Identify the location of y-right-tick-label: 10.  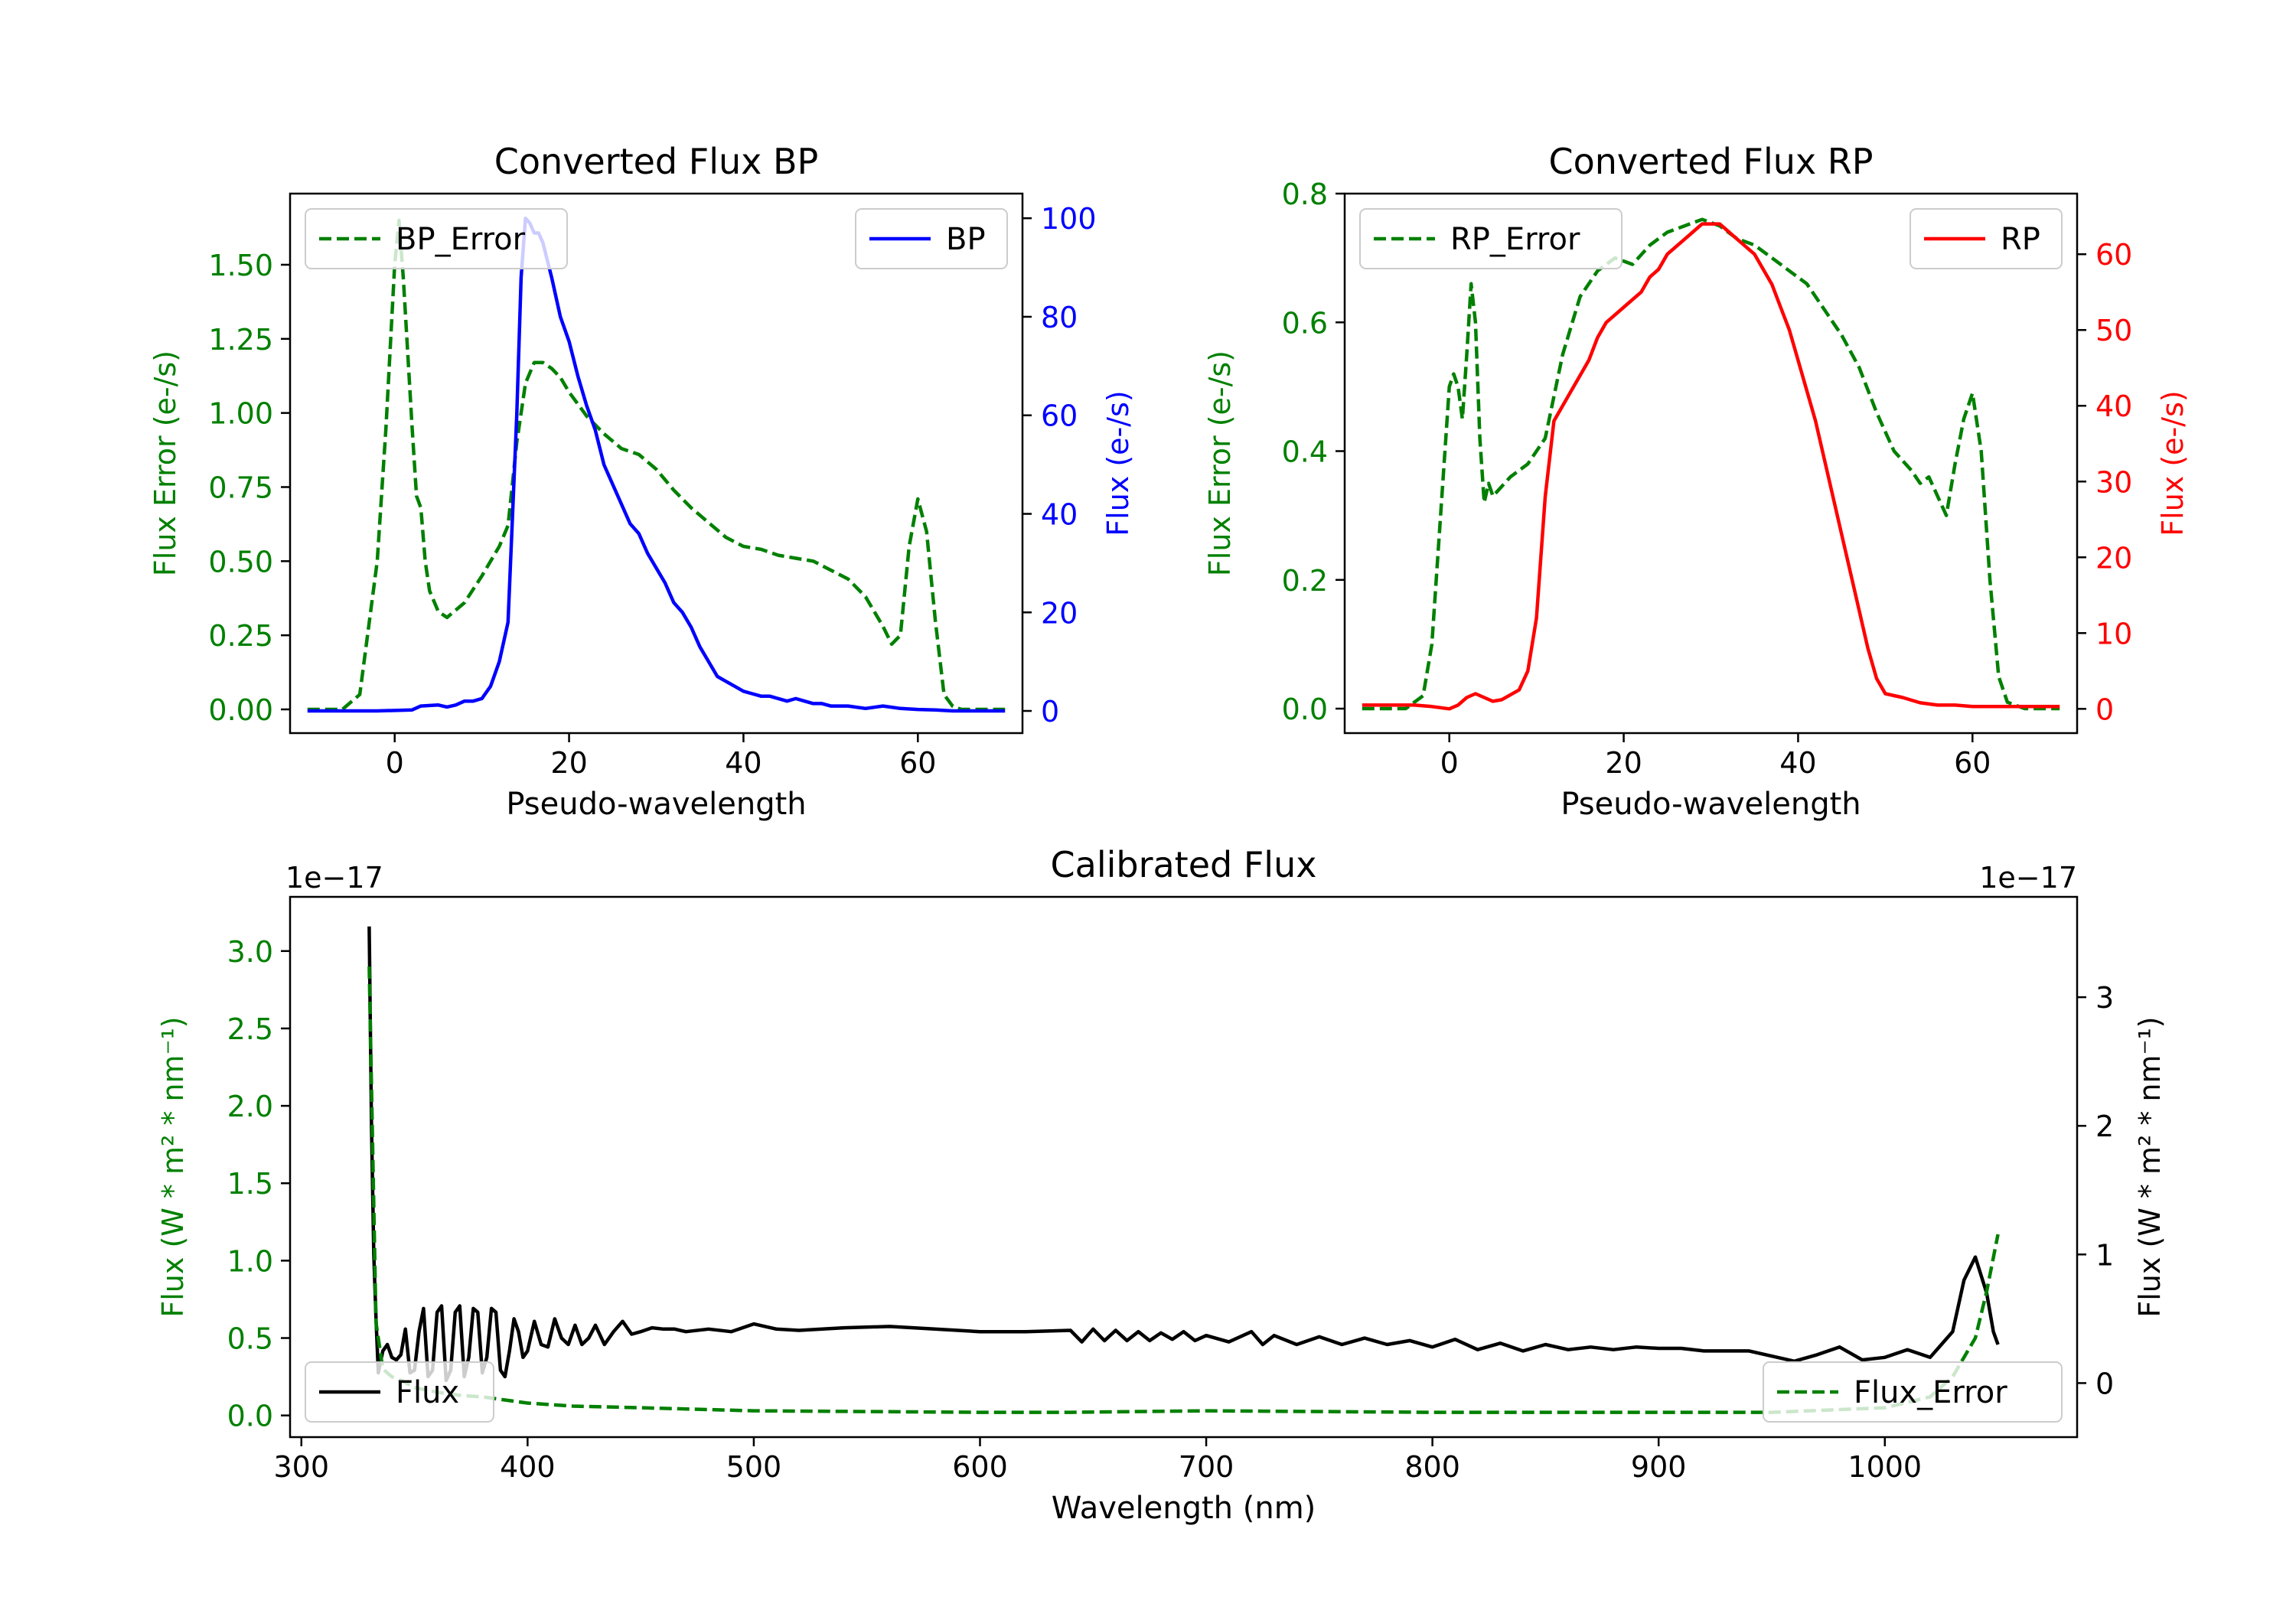
(2113, 633).